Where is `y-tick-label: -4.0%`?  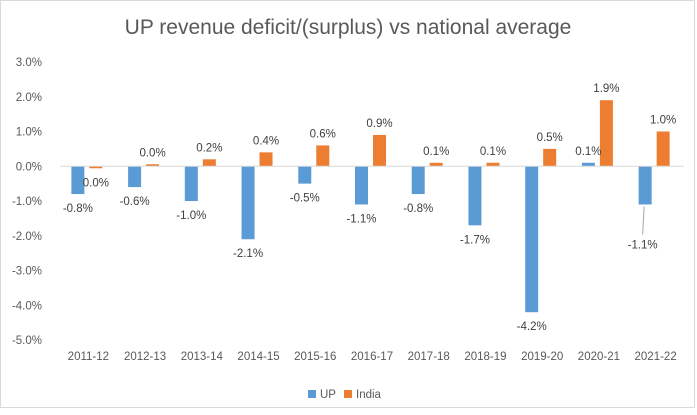 y-tick-label: -4.0% is located at coordinates (27, 306).